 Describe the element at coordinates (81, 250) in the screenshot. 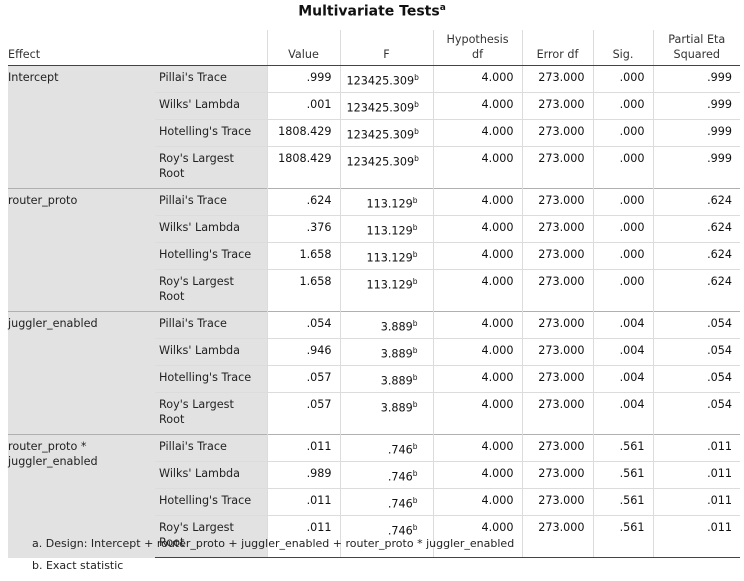

I see `effect-label: router_proto` at that location.